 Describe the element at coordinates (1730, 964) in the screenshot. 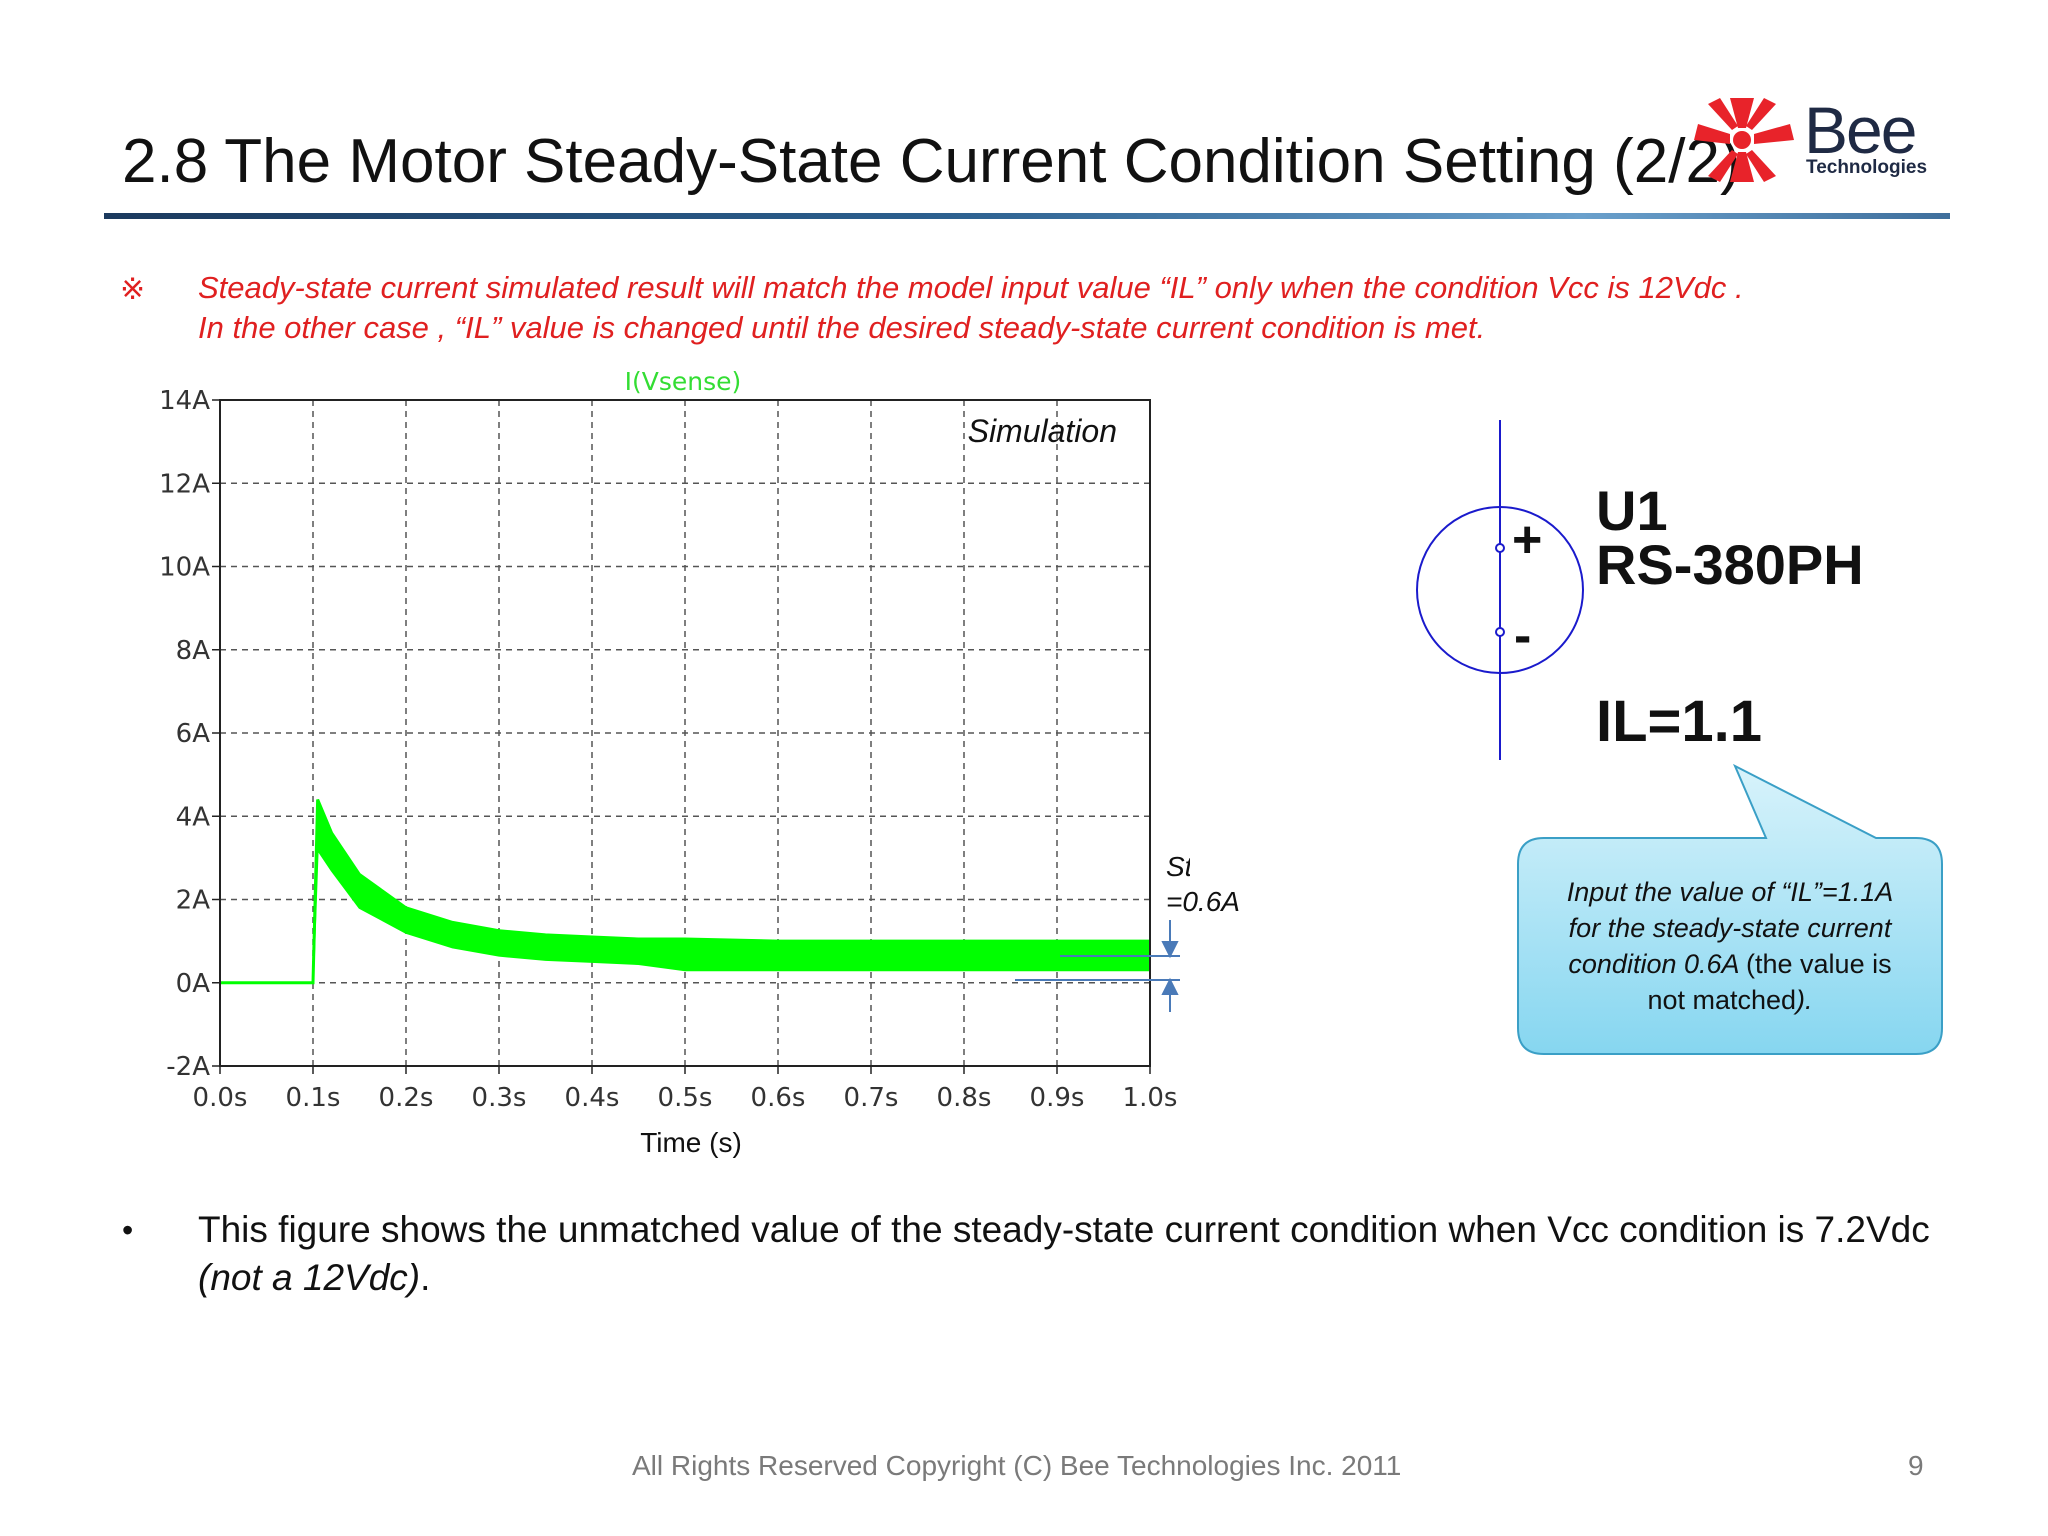

I see `callout-line-3: condition 0.6A (the value is` at that location.